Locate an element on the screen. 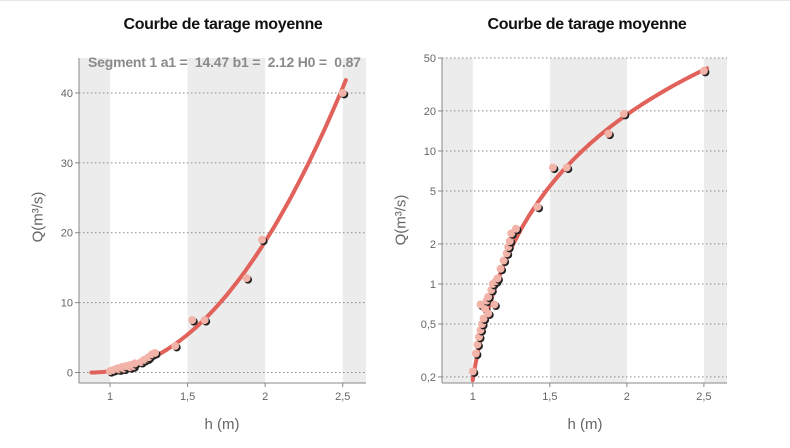  x-axis-label-log: h (m) is located at coordinates (585, 424).